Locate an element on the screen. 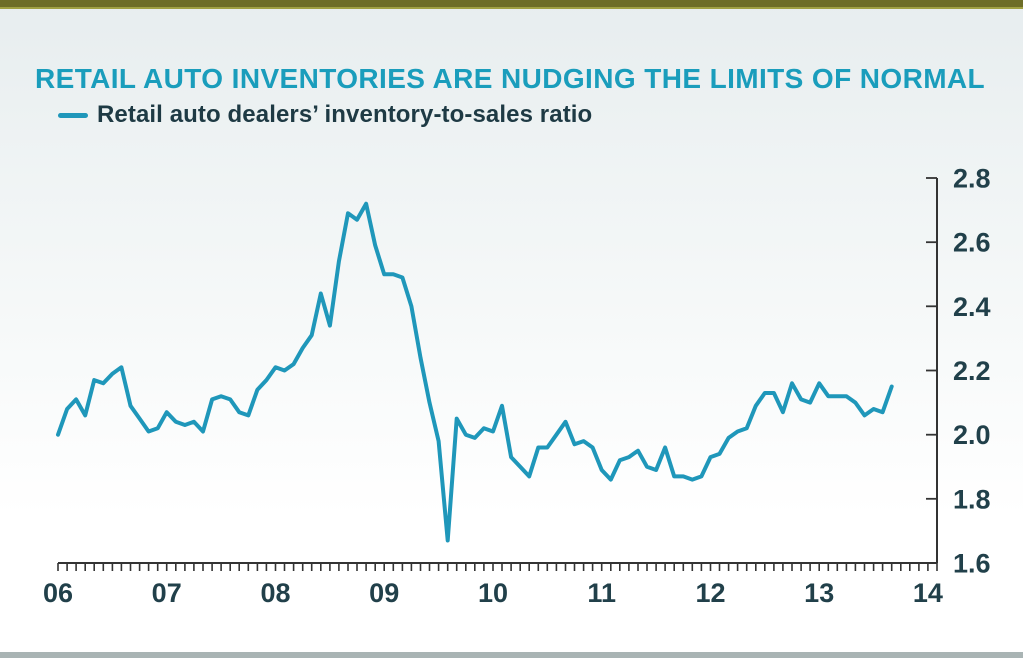 This screenshot has width=1023, height=662. y-tick-label: 2.6 is located at coordinates (972, 243).